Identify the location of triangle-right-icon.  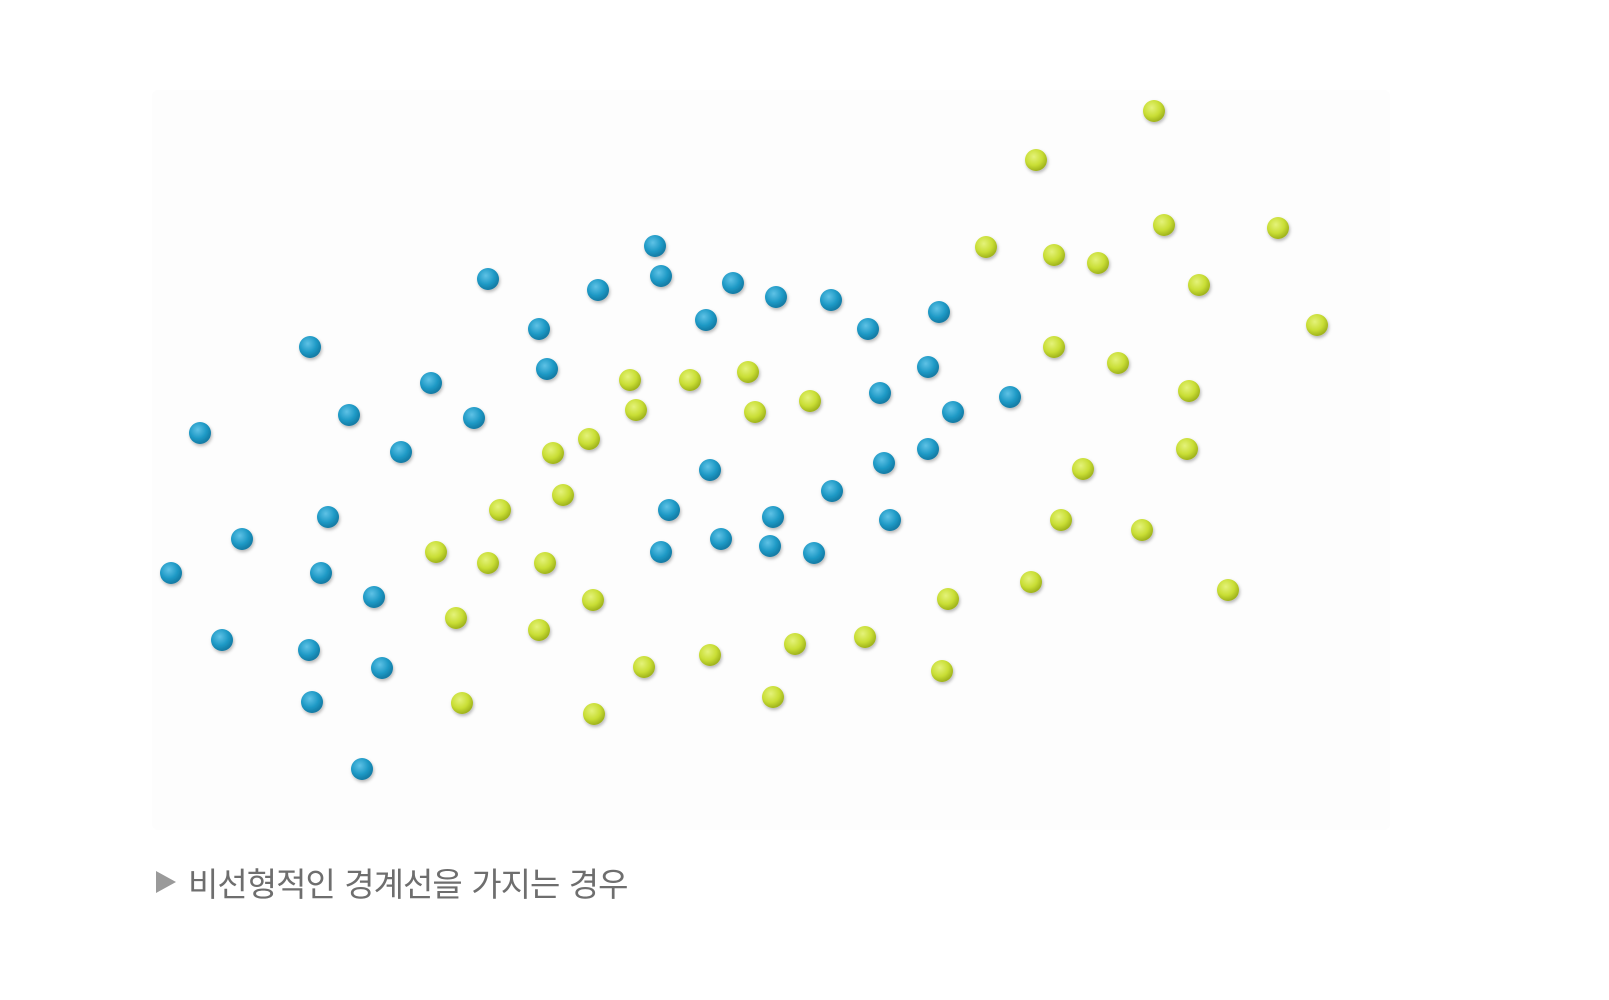
(166, 882).